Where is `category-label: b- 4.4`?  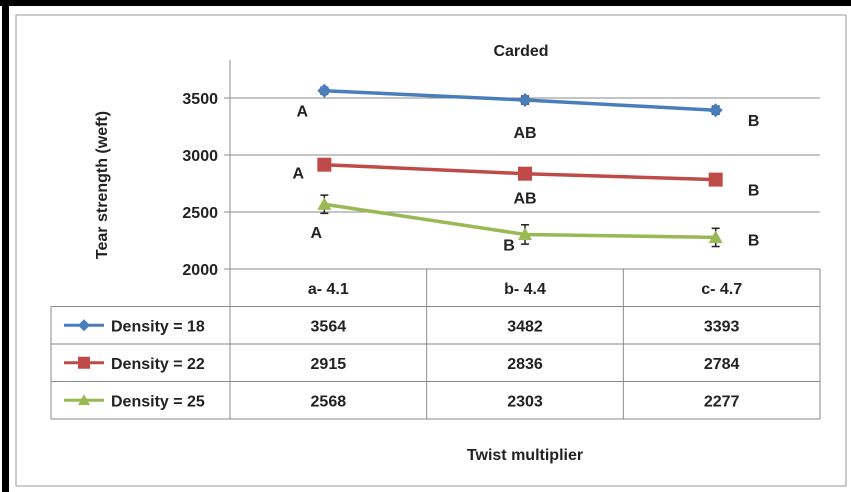 category-label: b- 4.4 is located at coordinates (525, 289).